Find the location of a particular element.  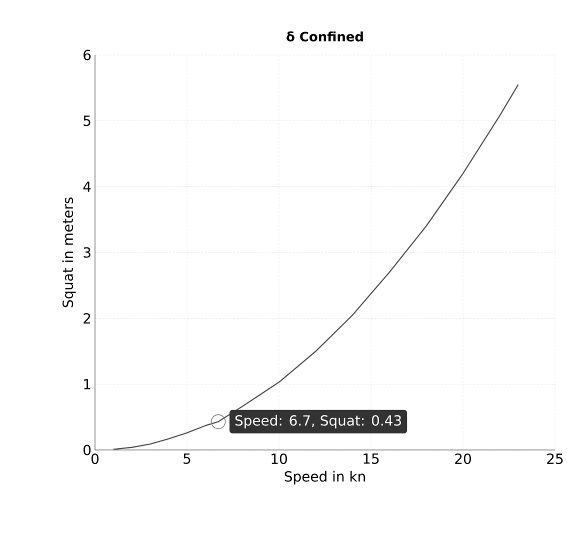

y-tick-label: 2 is located at coordinates (87, 318).